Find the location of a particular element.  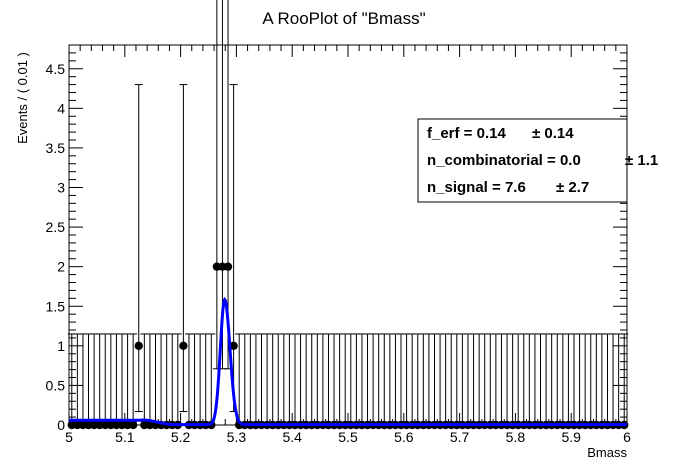

y-tick-label: 1 is located at coordinates (61, 346).